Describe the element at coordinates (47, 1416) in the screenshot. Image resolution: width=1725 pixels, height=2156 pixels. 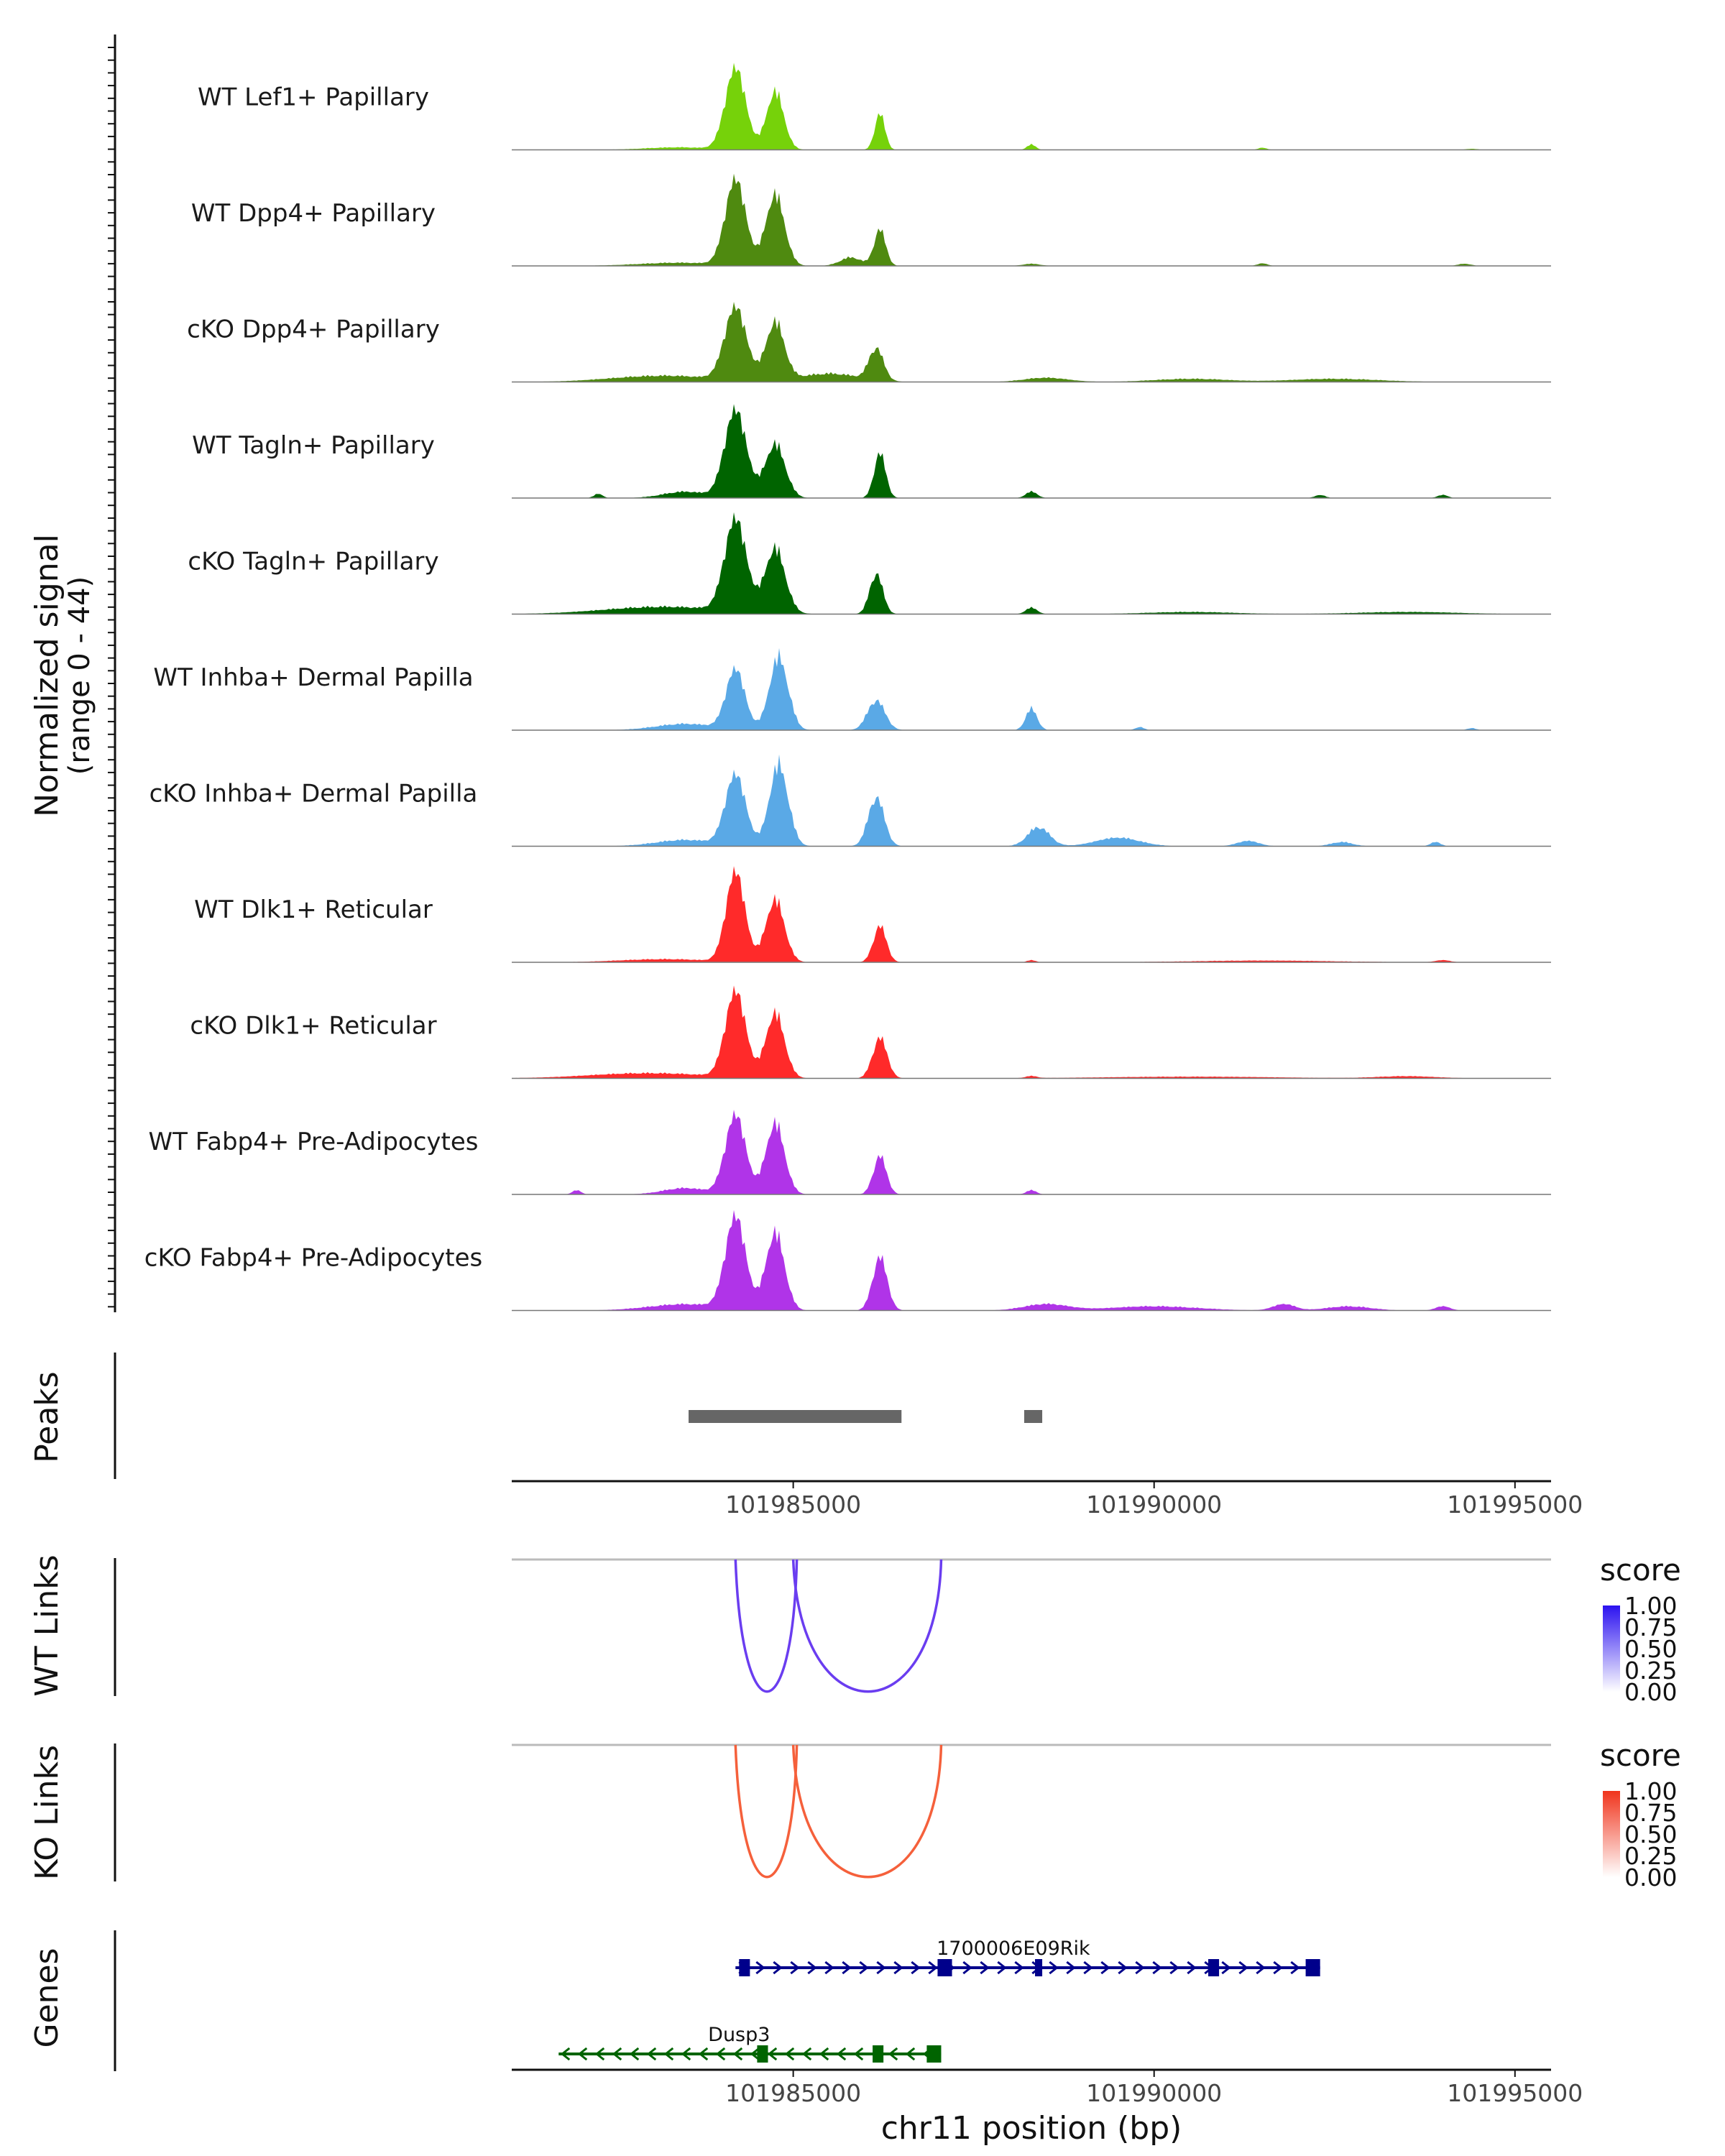
I see `peaks-track-label: Peaks` at that location.